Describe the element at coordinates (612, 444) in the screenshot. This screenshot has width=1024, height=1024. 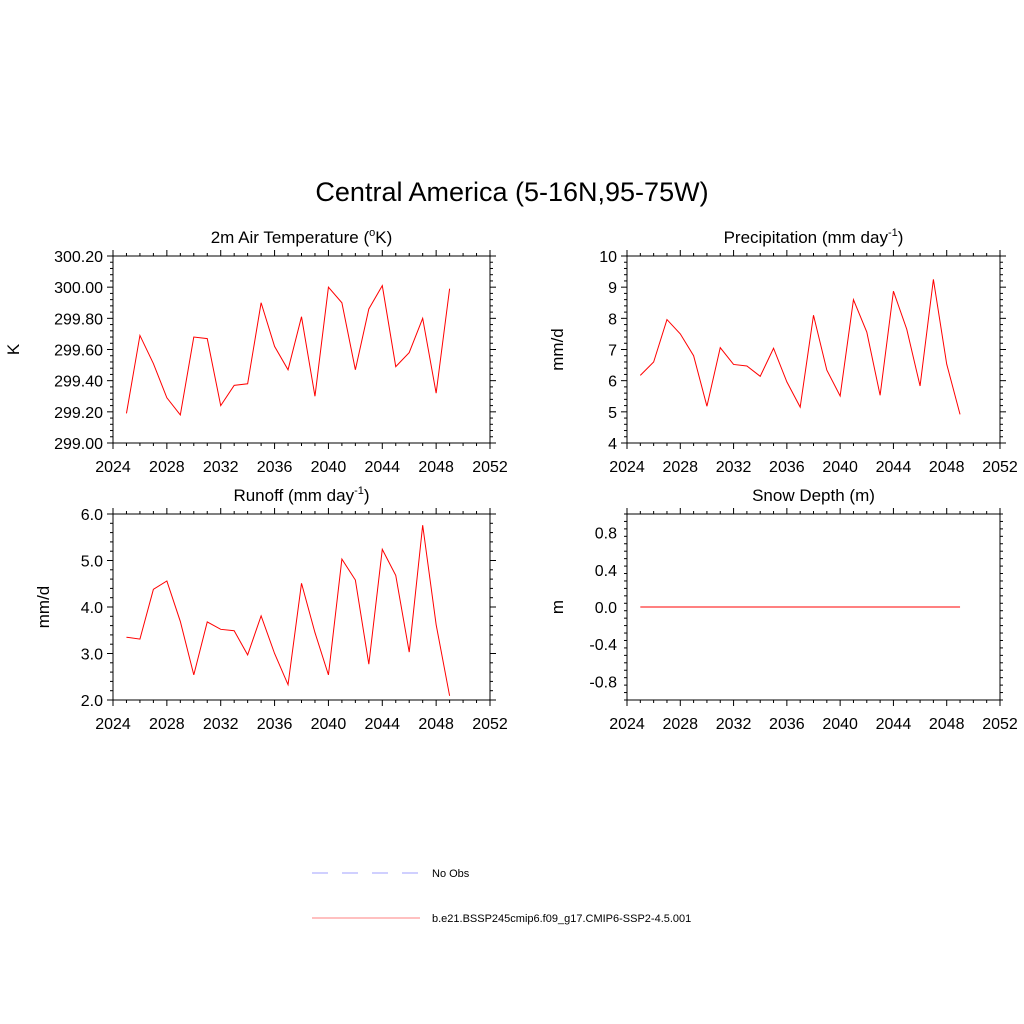
I see `y-tick-label: 4` at that location.